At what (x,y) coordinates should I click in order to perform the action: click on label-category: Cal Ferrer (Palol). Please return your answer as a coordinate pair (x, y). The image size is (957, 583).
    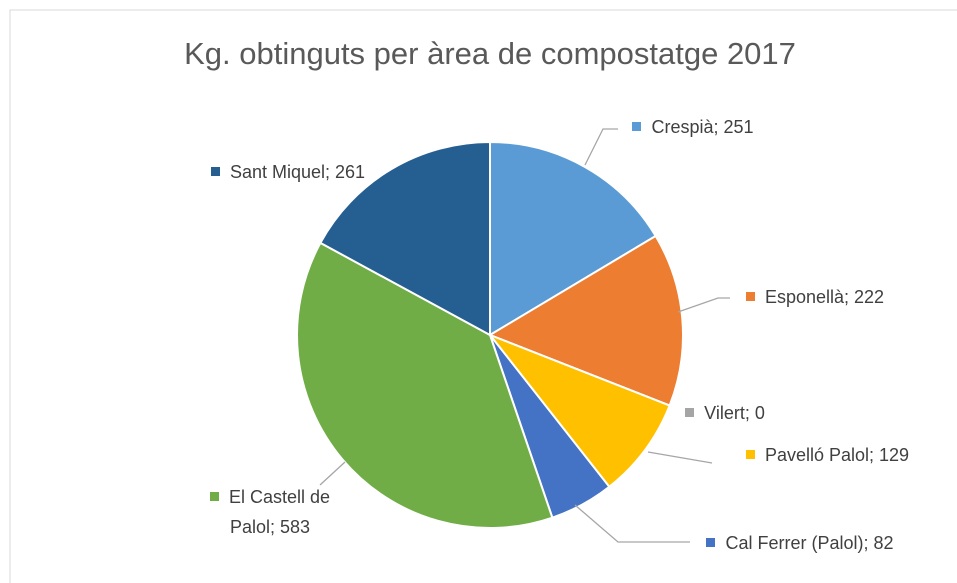
    Looking at the image, I should click on (794, 543).